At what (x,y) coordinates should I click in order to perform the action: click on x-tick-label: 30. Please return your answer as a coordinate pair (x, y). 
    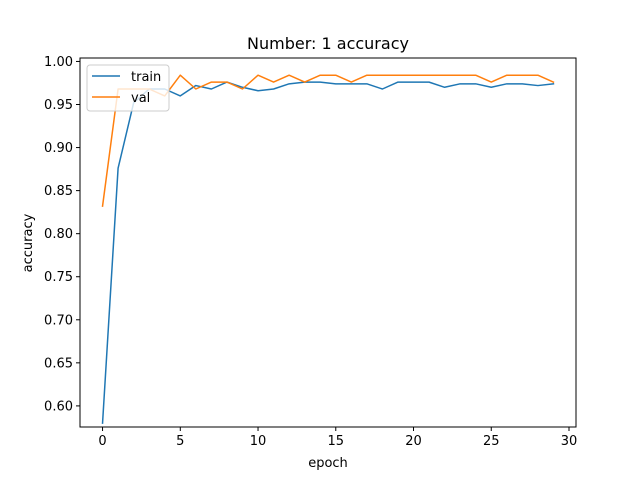
    Looking at the image, I should click on (569, 441).